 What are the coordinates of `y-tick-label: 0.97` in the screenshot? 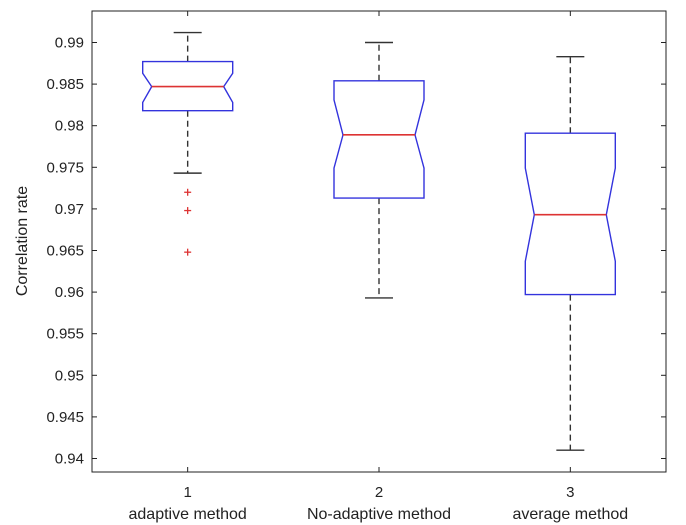 It's located at (69, 209).